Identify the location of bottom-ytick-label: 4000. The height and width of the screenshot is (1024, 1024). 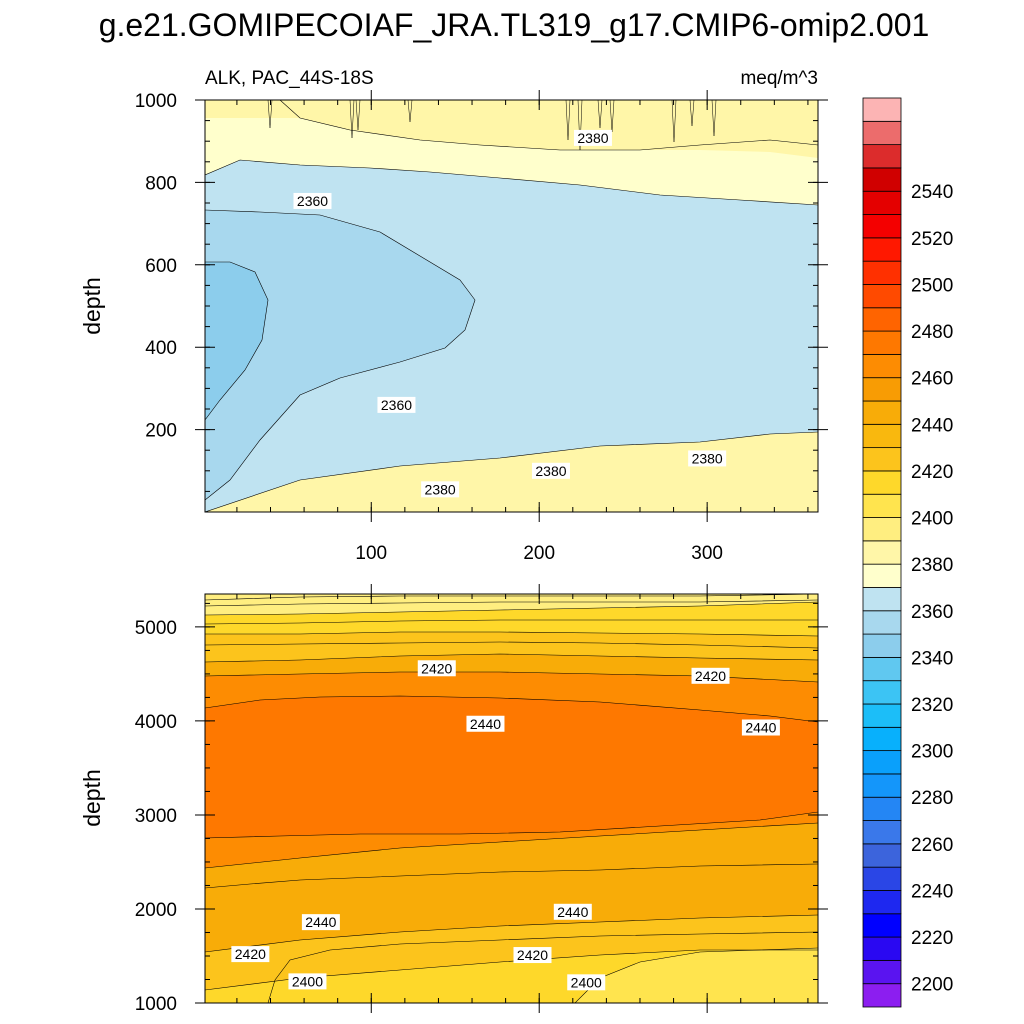
(156, 722).